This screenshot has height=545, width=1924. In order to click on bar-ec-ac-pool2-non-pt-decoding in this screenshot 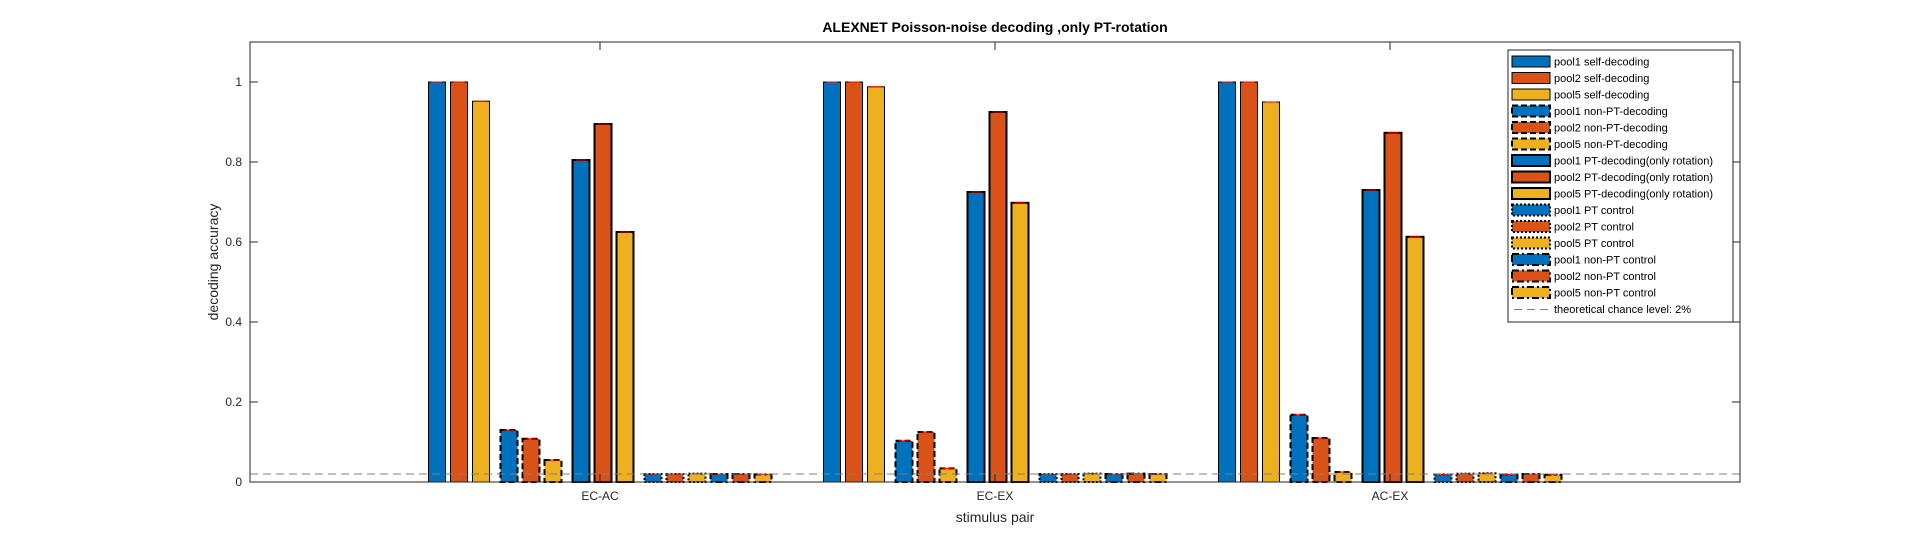, I will do `click(531, 460)`.